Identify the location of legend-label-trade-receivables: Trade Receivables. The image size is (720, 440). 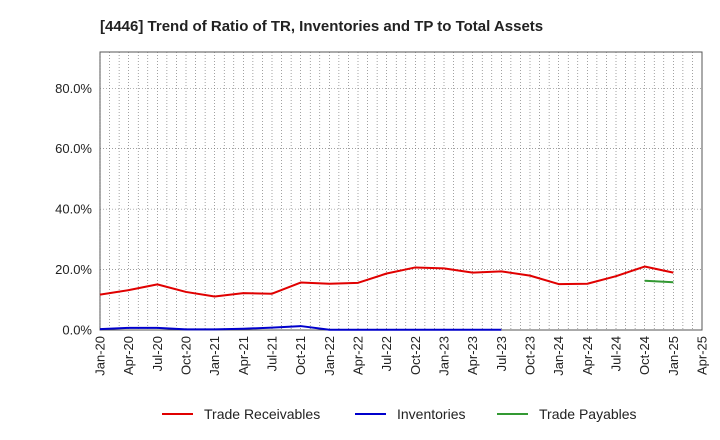
(262, 414).